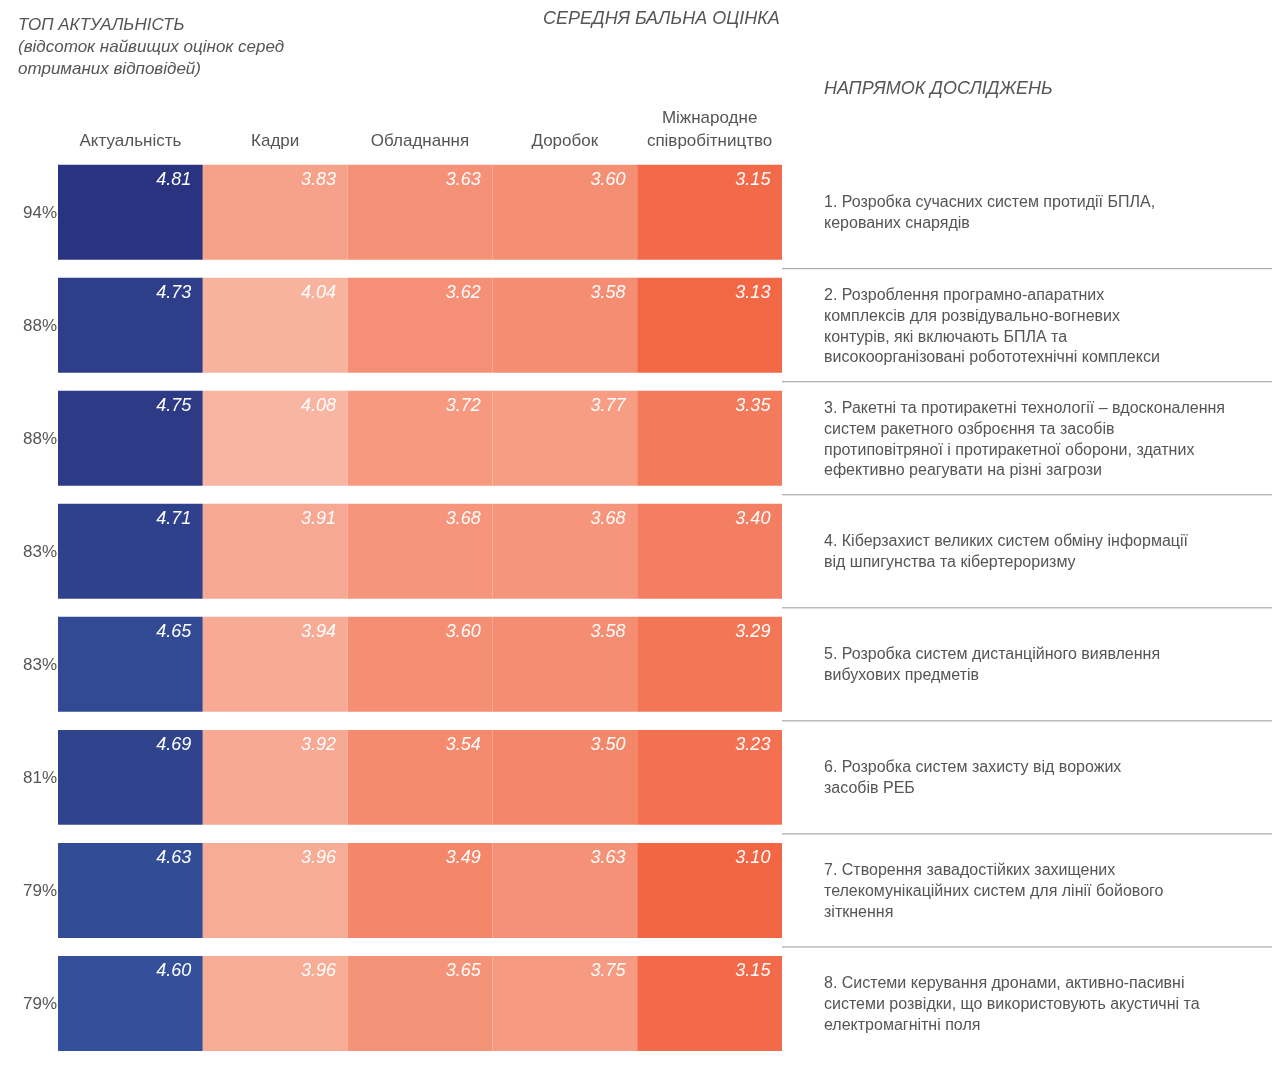  What do you see at coordinates (938, 88) in the screenshot?
I see `y2-axis-title: НАПРЯМОК ДОСЛІДЖЕНЬ` at bounding box center [938, 88].